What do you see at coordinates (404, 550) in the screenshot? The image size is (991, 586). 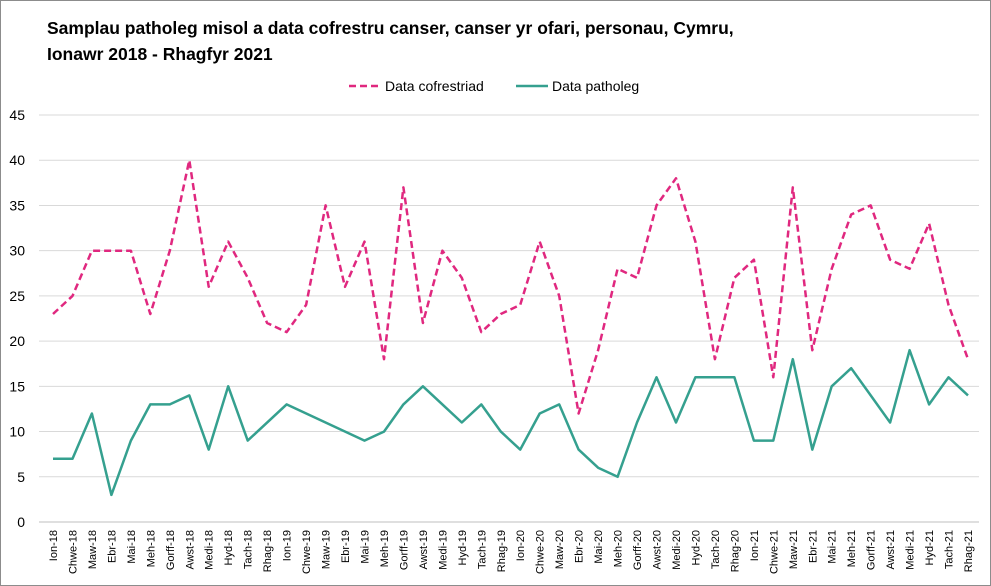 I see `x-tick-label: Gorff-19` at bounding box center [404, 550].